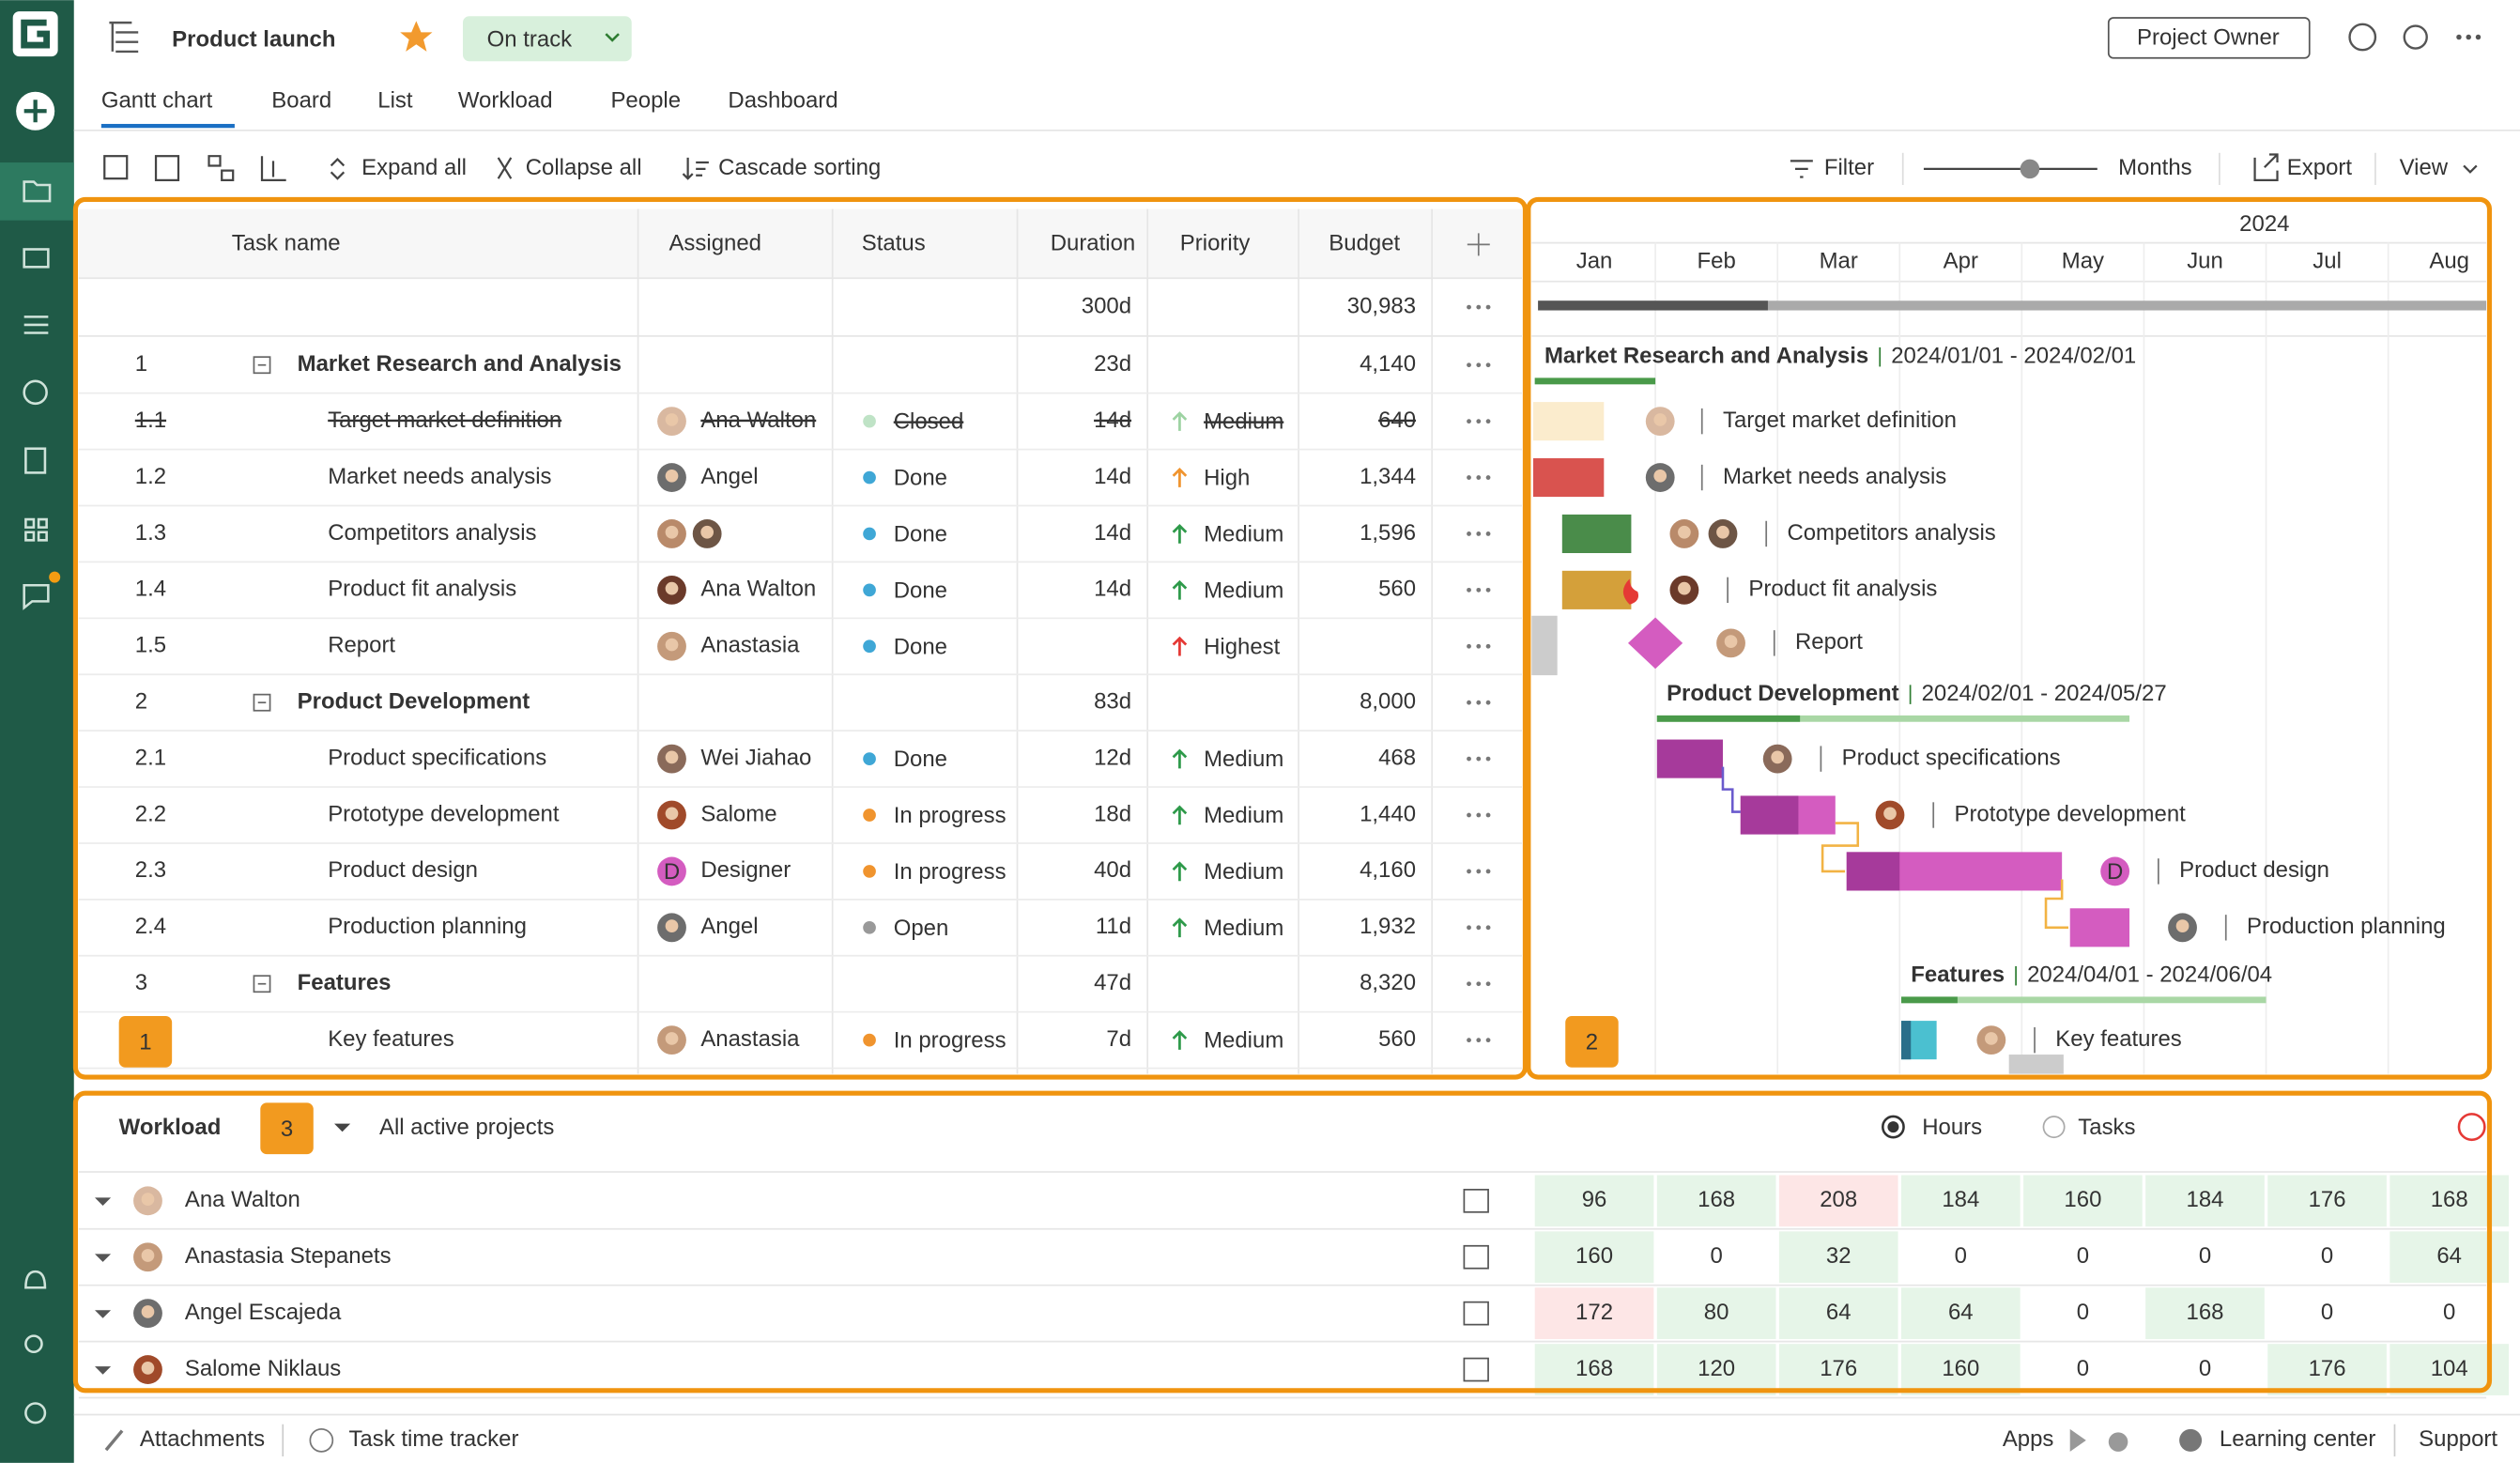 The height and width of the screenshot is (1463, 2520). I want to click on filter-icon, so click(1801, 169).